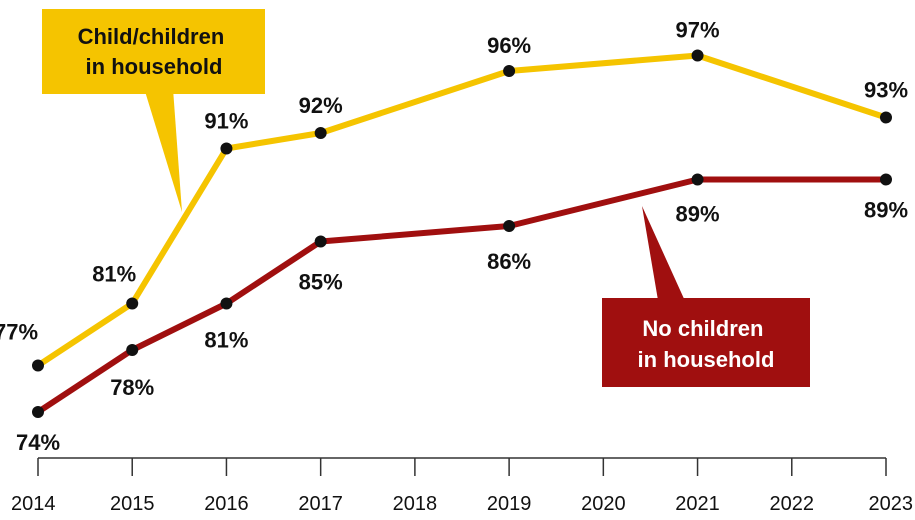  Describe the element at coordinates (33, 504) in the screenshot. I see `x-tick-label: 2014` at that location.